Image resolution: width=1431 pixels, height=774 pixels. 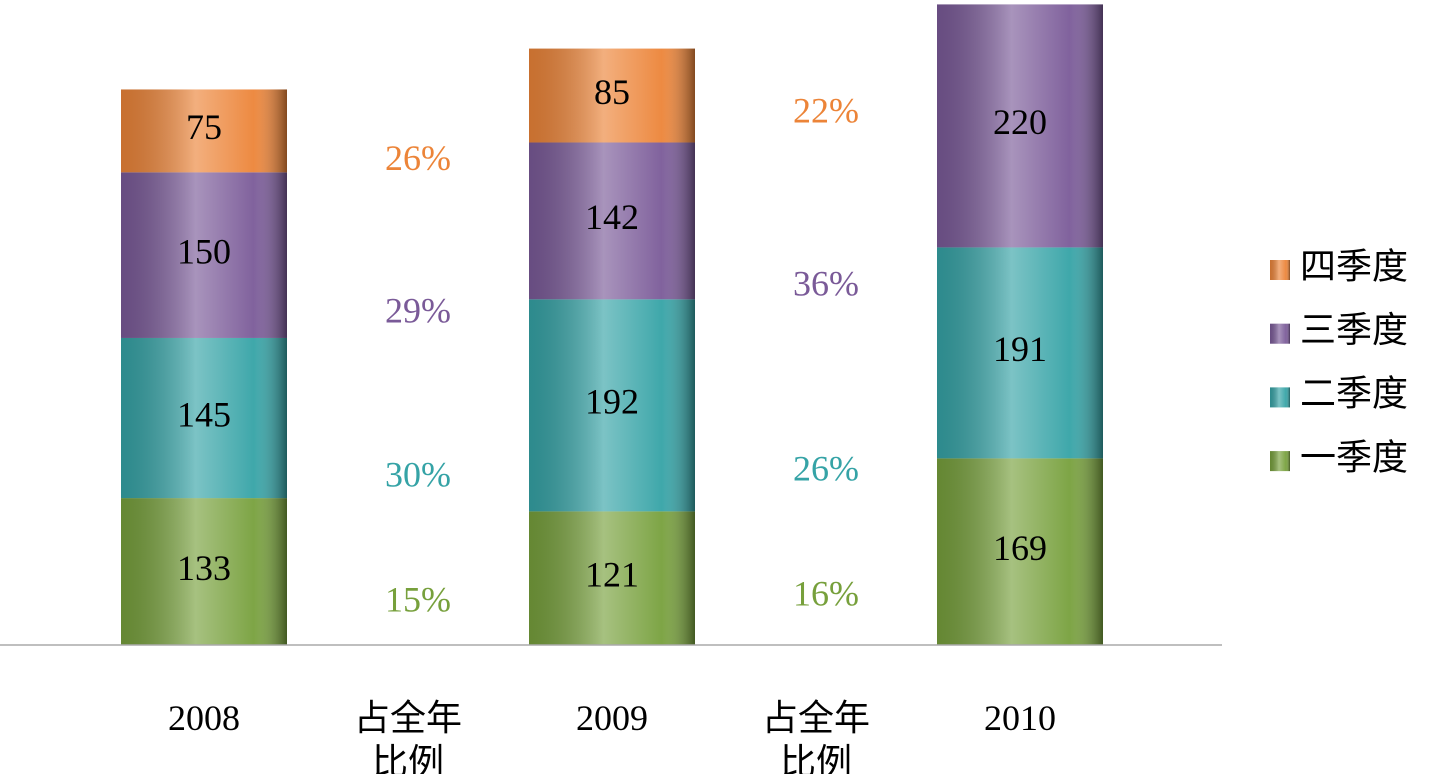 I want to click on legend-label: 二季度, so click(x=1354, y=394).